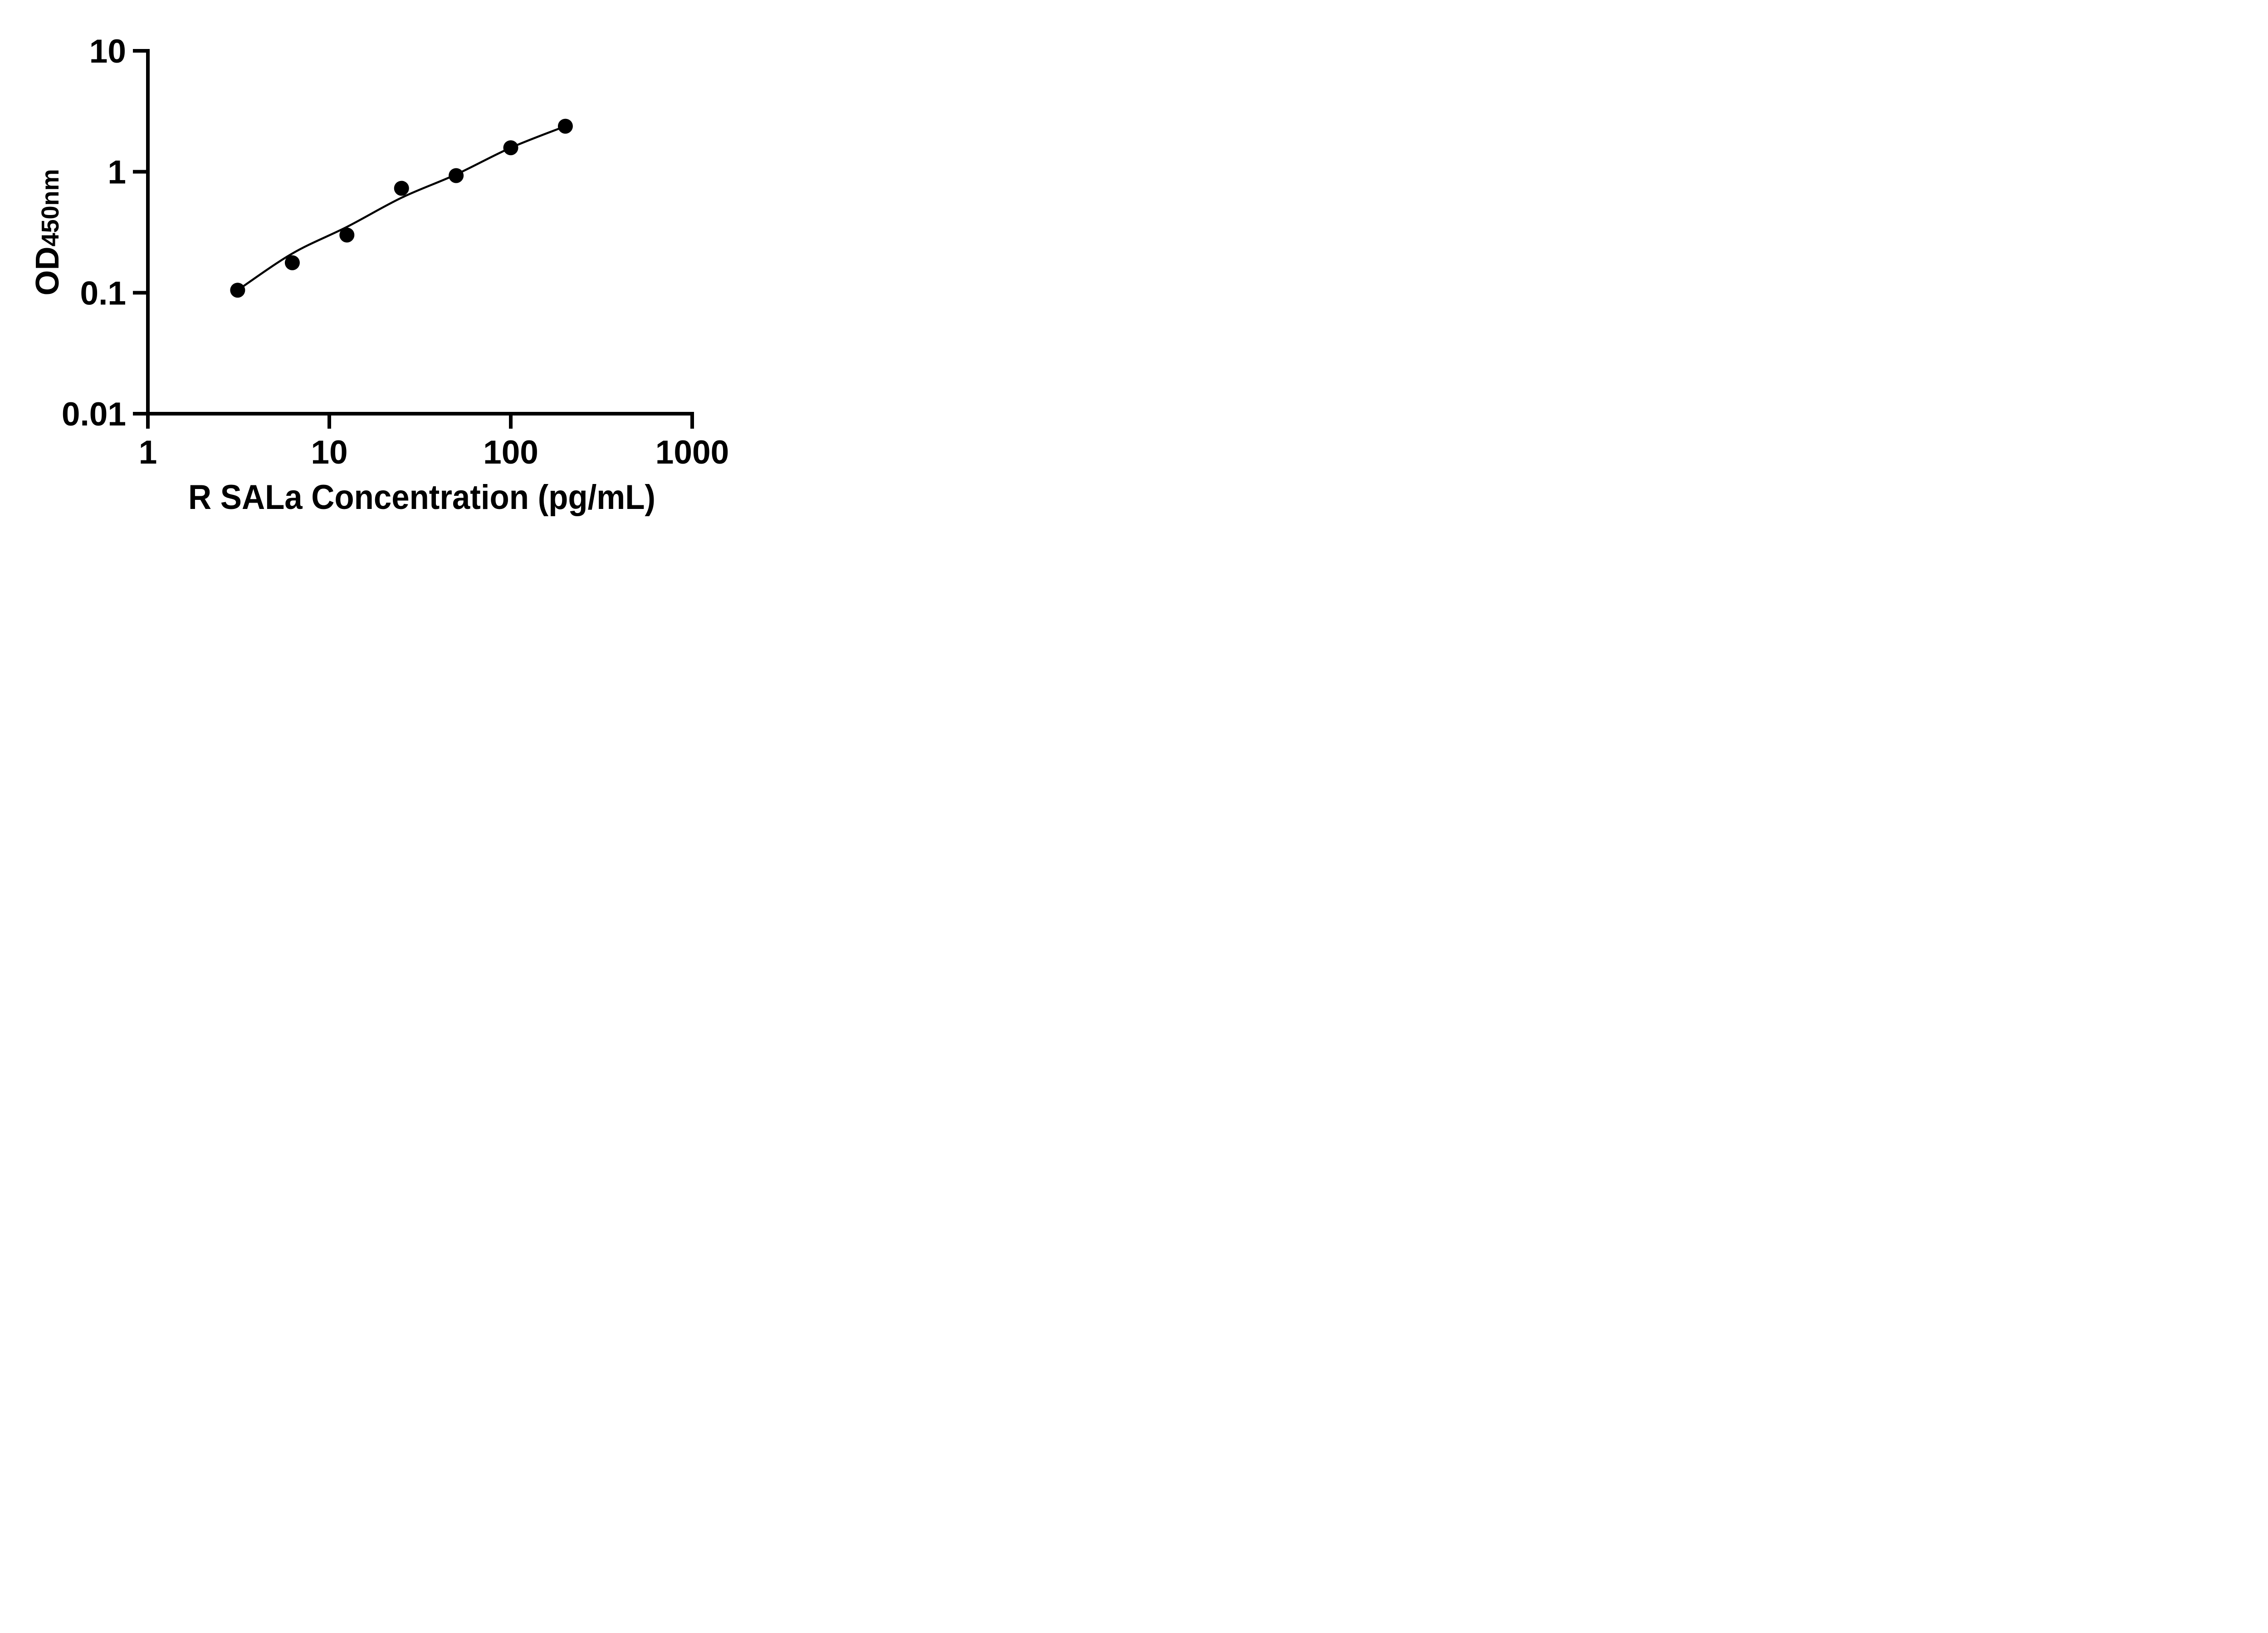 This screenshot has height=1633, width=2268. I want to click on x-tick-label-1000: 1000, so click(692, 452).